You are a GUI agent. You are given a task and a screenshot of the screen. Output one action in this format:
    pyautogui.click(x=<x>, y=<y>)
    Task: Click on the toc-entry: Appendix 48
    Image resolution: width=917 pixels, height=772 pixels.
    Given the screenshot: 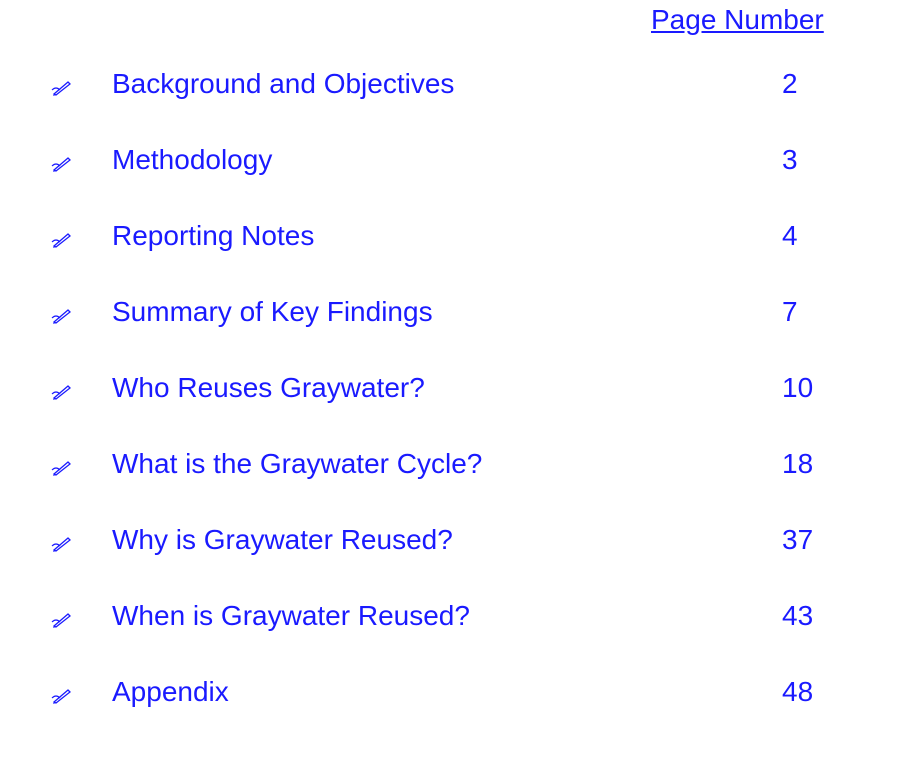 What is the action you would take?
    pyautogui.click(x=458, y=696)
    